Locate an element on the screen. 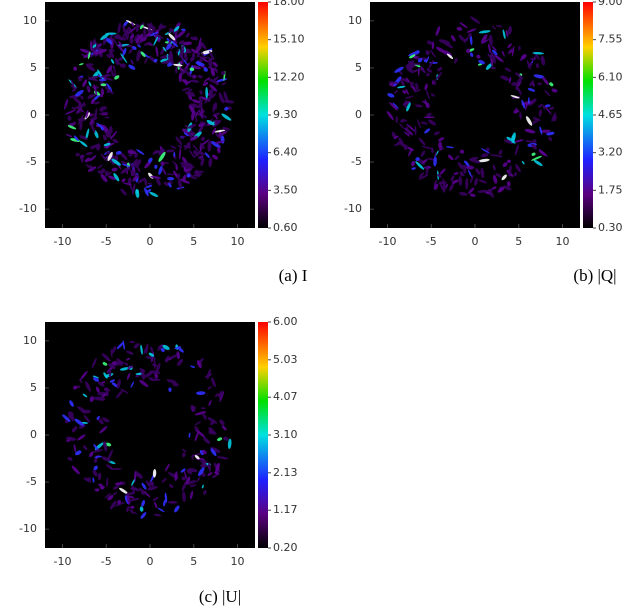 This screenshot has width=630, height=608. x-tick-label: 10 is located at coordinates (238, 241).